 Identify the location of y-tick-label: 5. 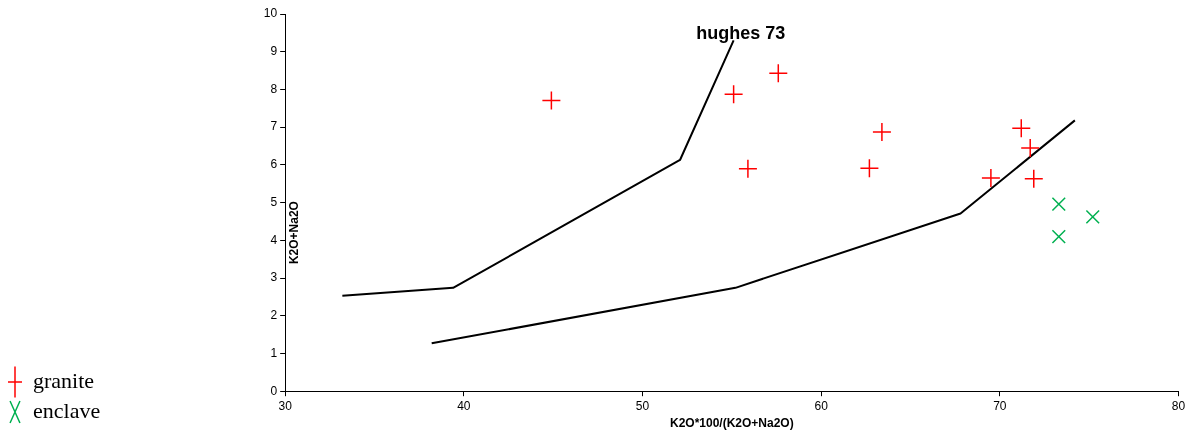
(274, 201).